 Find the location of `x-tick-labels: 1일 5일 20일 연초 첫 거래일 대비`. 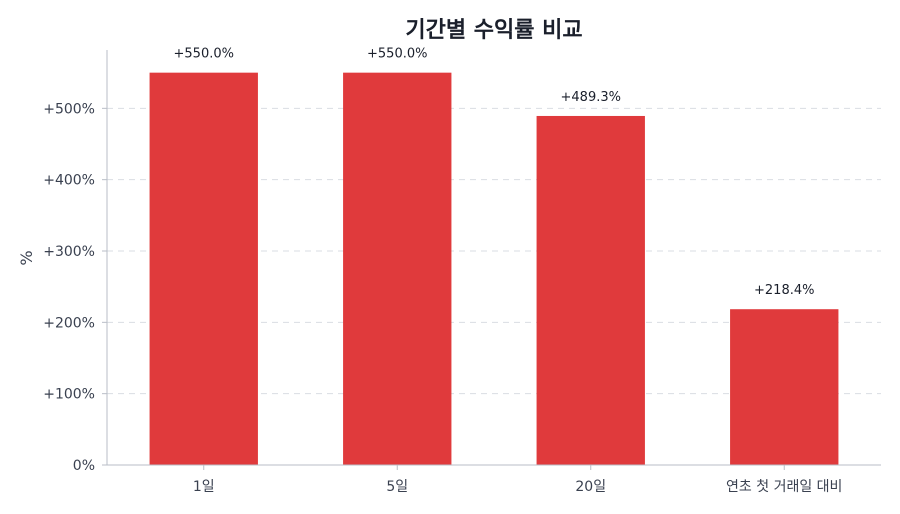

x-tick-labels: 1일 5일 20일 연초 첫 거래일 대비 is located at coordinates (517, 480).